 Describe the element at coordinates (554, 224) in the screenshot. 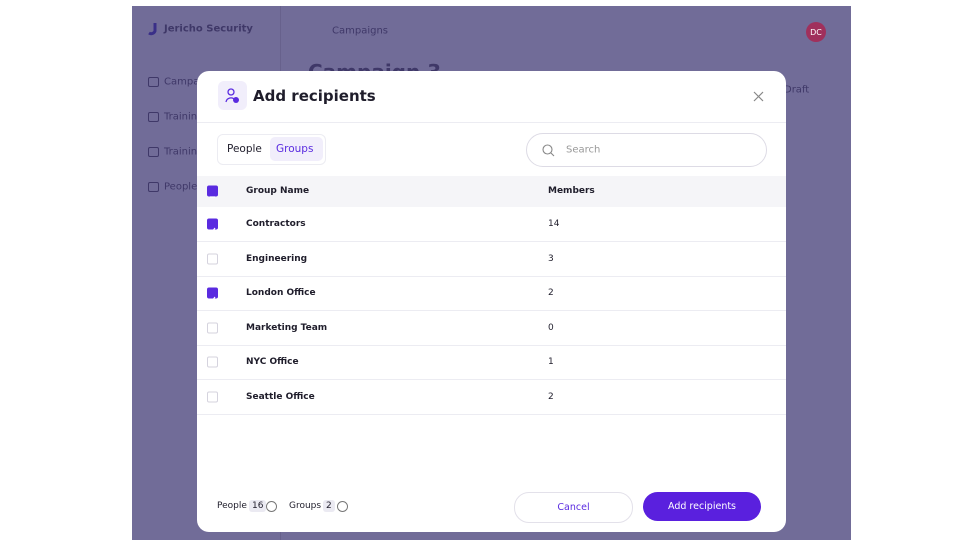

I see `member-count: 14` at that location.